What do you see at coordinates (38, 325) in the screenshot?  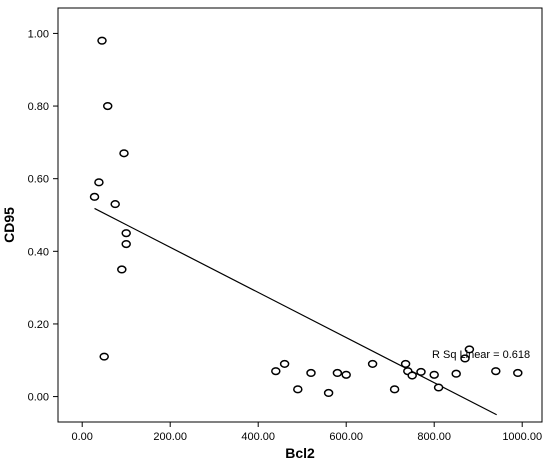 I see `y-tick-label: 0.20` at bounding box center [38, 325].